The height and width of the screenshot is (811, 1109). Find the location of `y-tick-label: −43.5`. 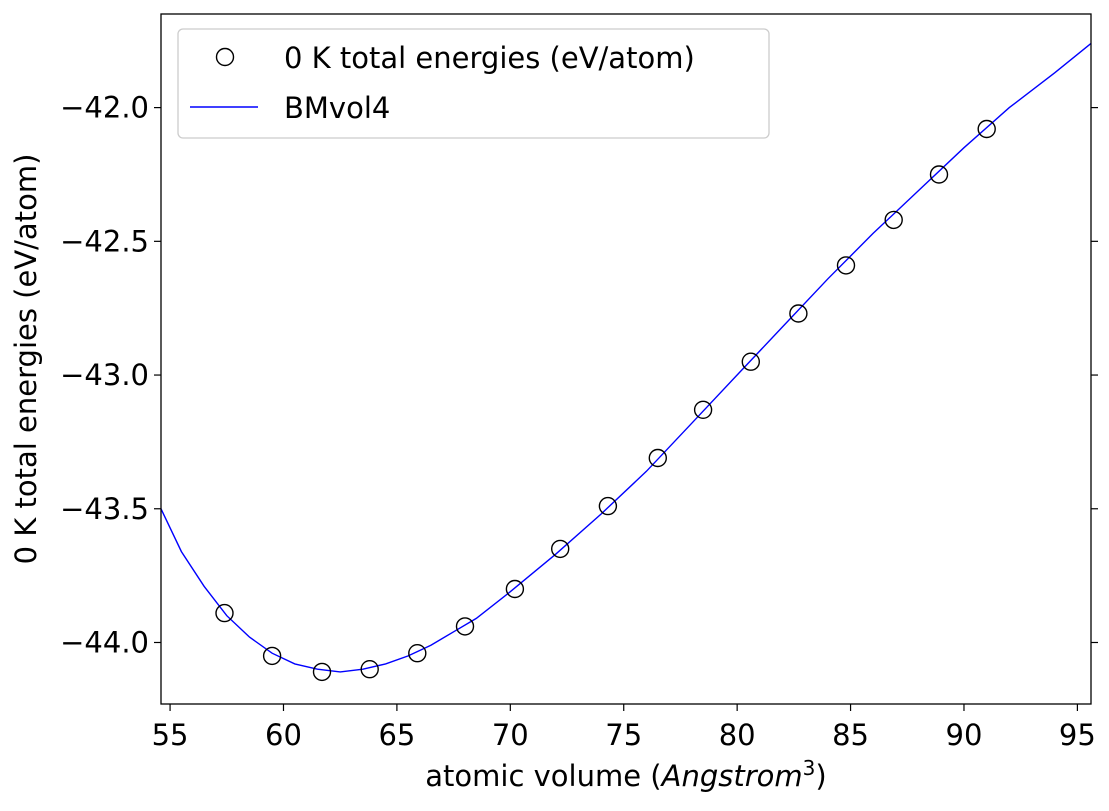

y-tick-label: −43.5 is located at coordinates (104, 509).